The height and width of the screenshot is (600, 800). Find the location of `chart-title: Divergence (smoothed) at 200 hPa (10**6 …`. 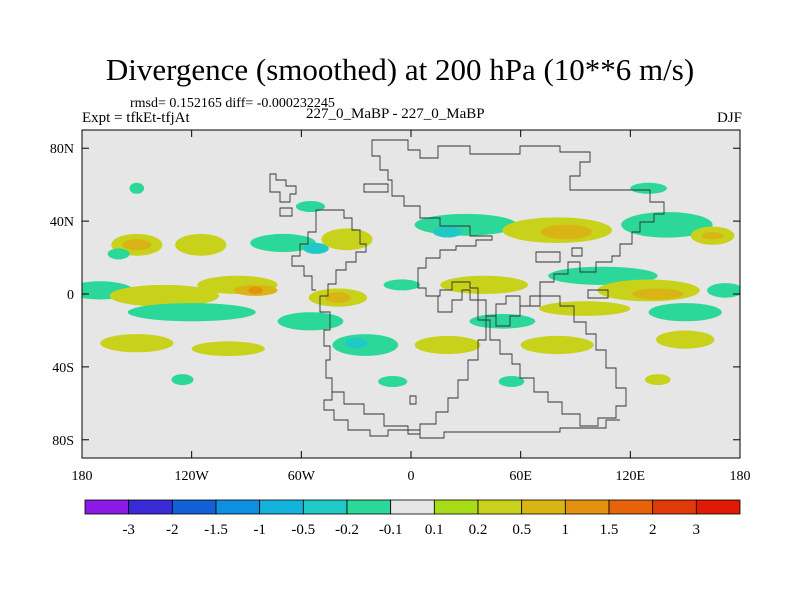

chart-title: Divergence (smoothed) at 200 hPa (10**6 … is located at coordinates (400, 69).